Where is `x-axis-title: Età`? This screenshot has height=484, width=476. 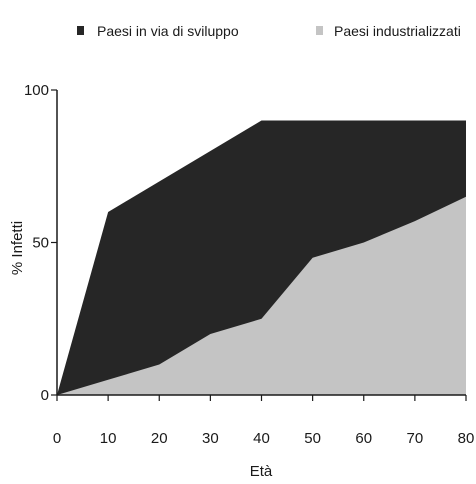 x-axis-title: Età is located at coordinates (261, 471).